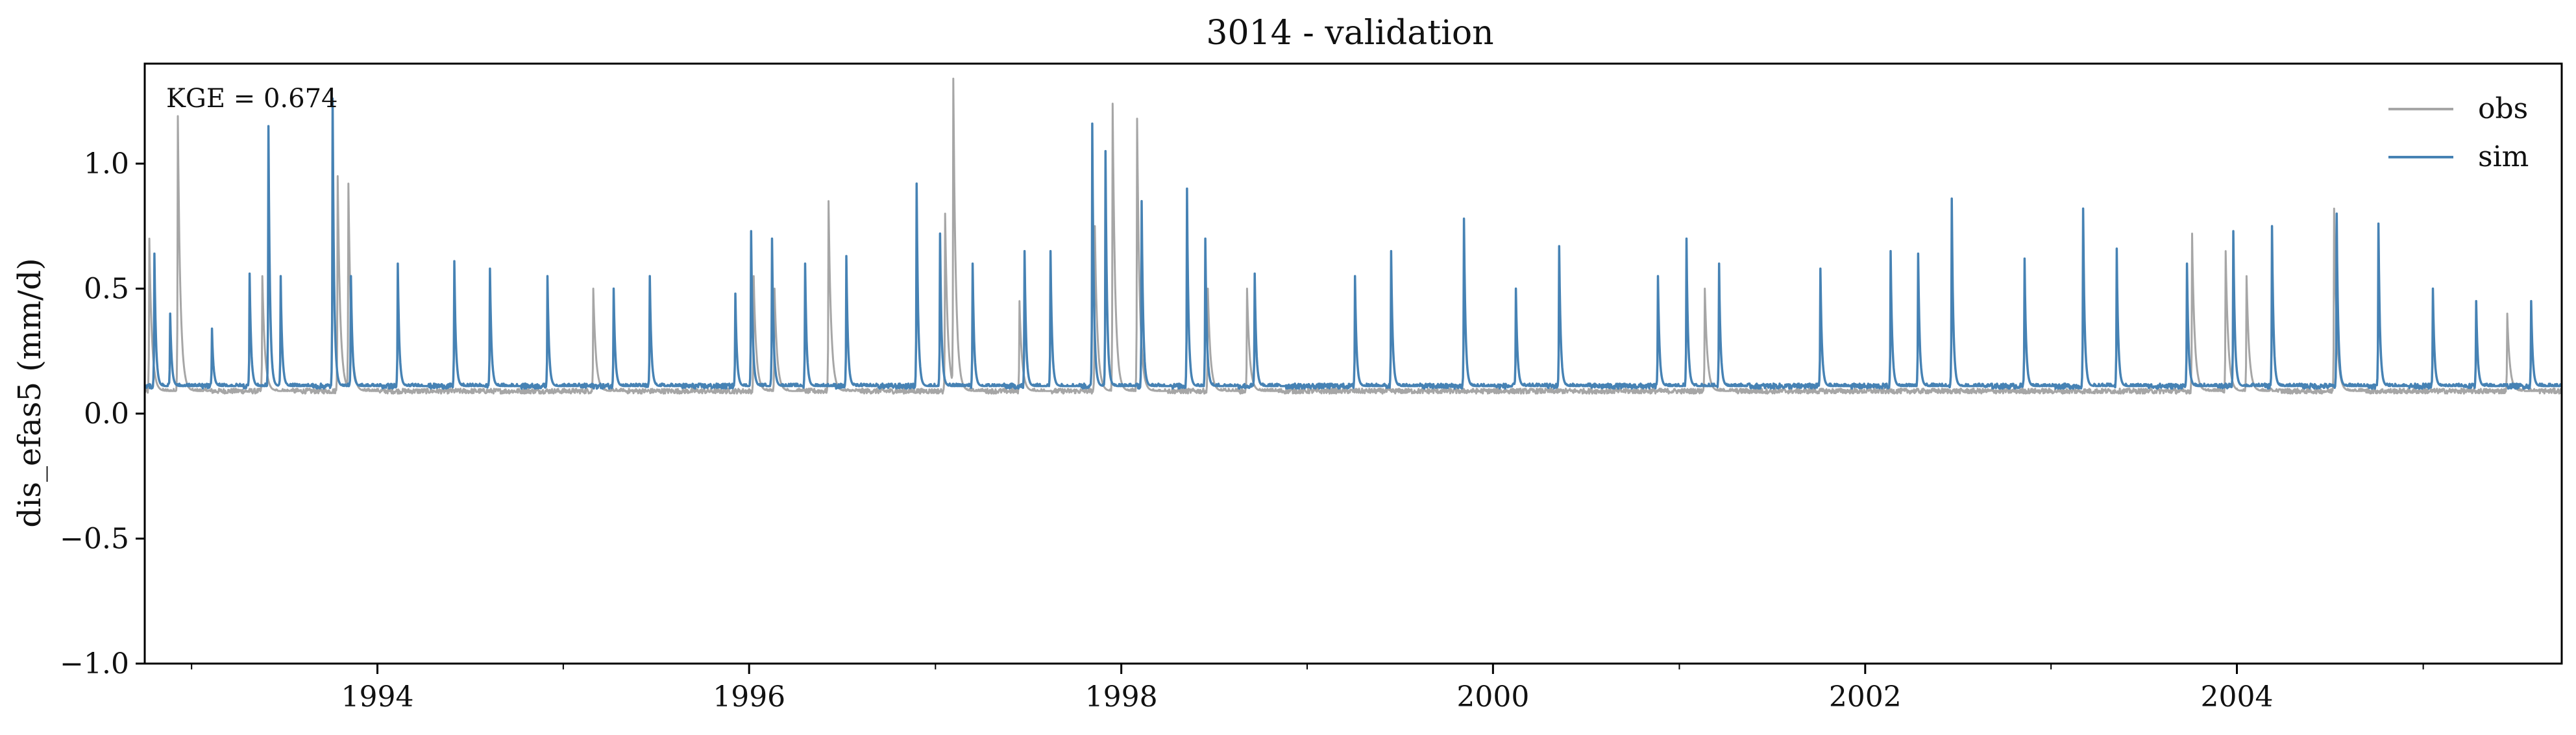 The height and width of the screenshot is (735, 2576). Describe the element at coordinates (2503, 108) in the screenshot. I see `legend-obs-label: obs` at that location.